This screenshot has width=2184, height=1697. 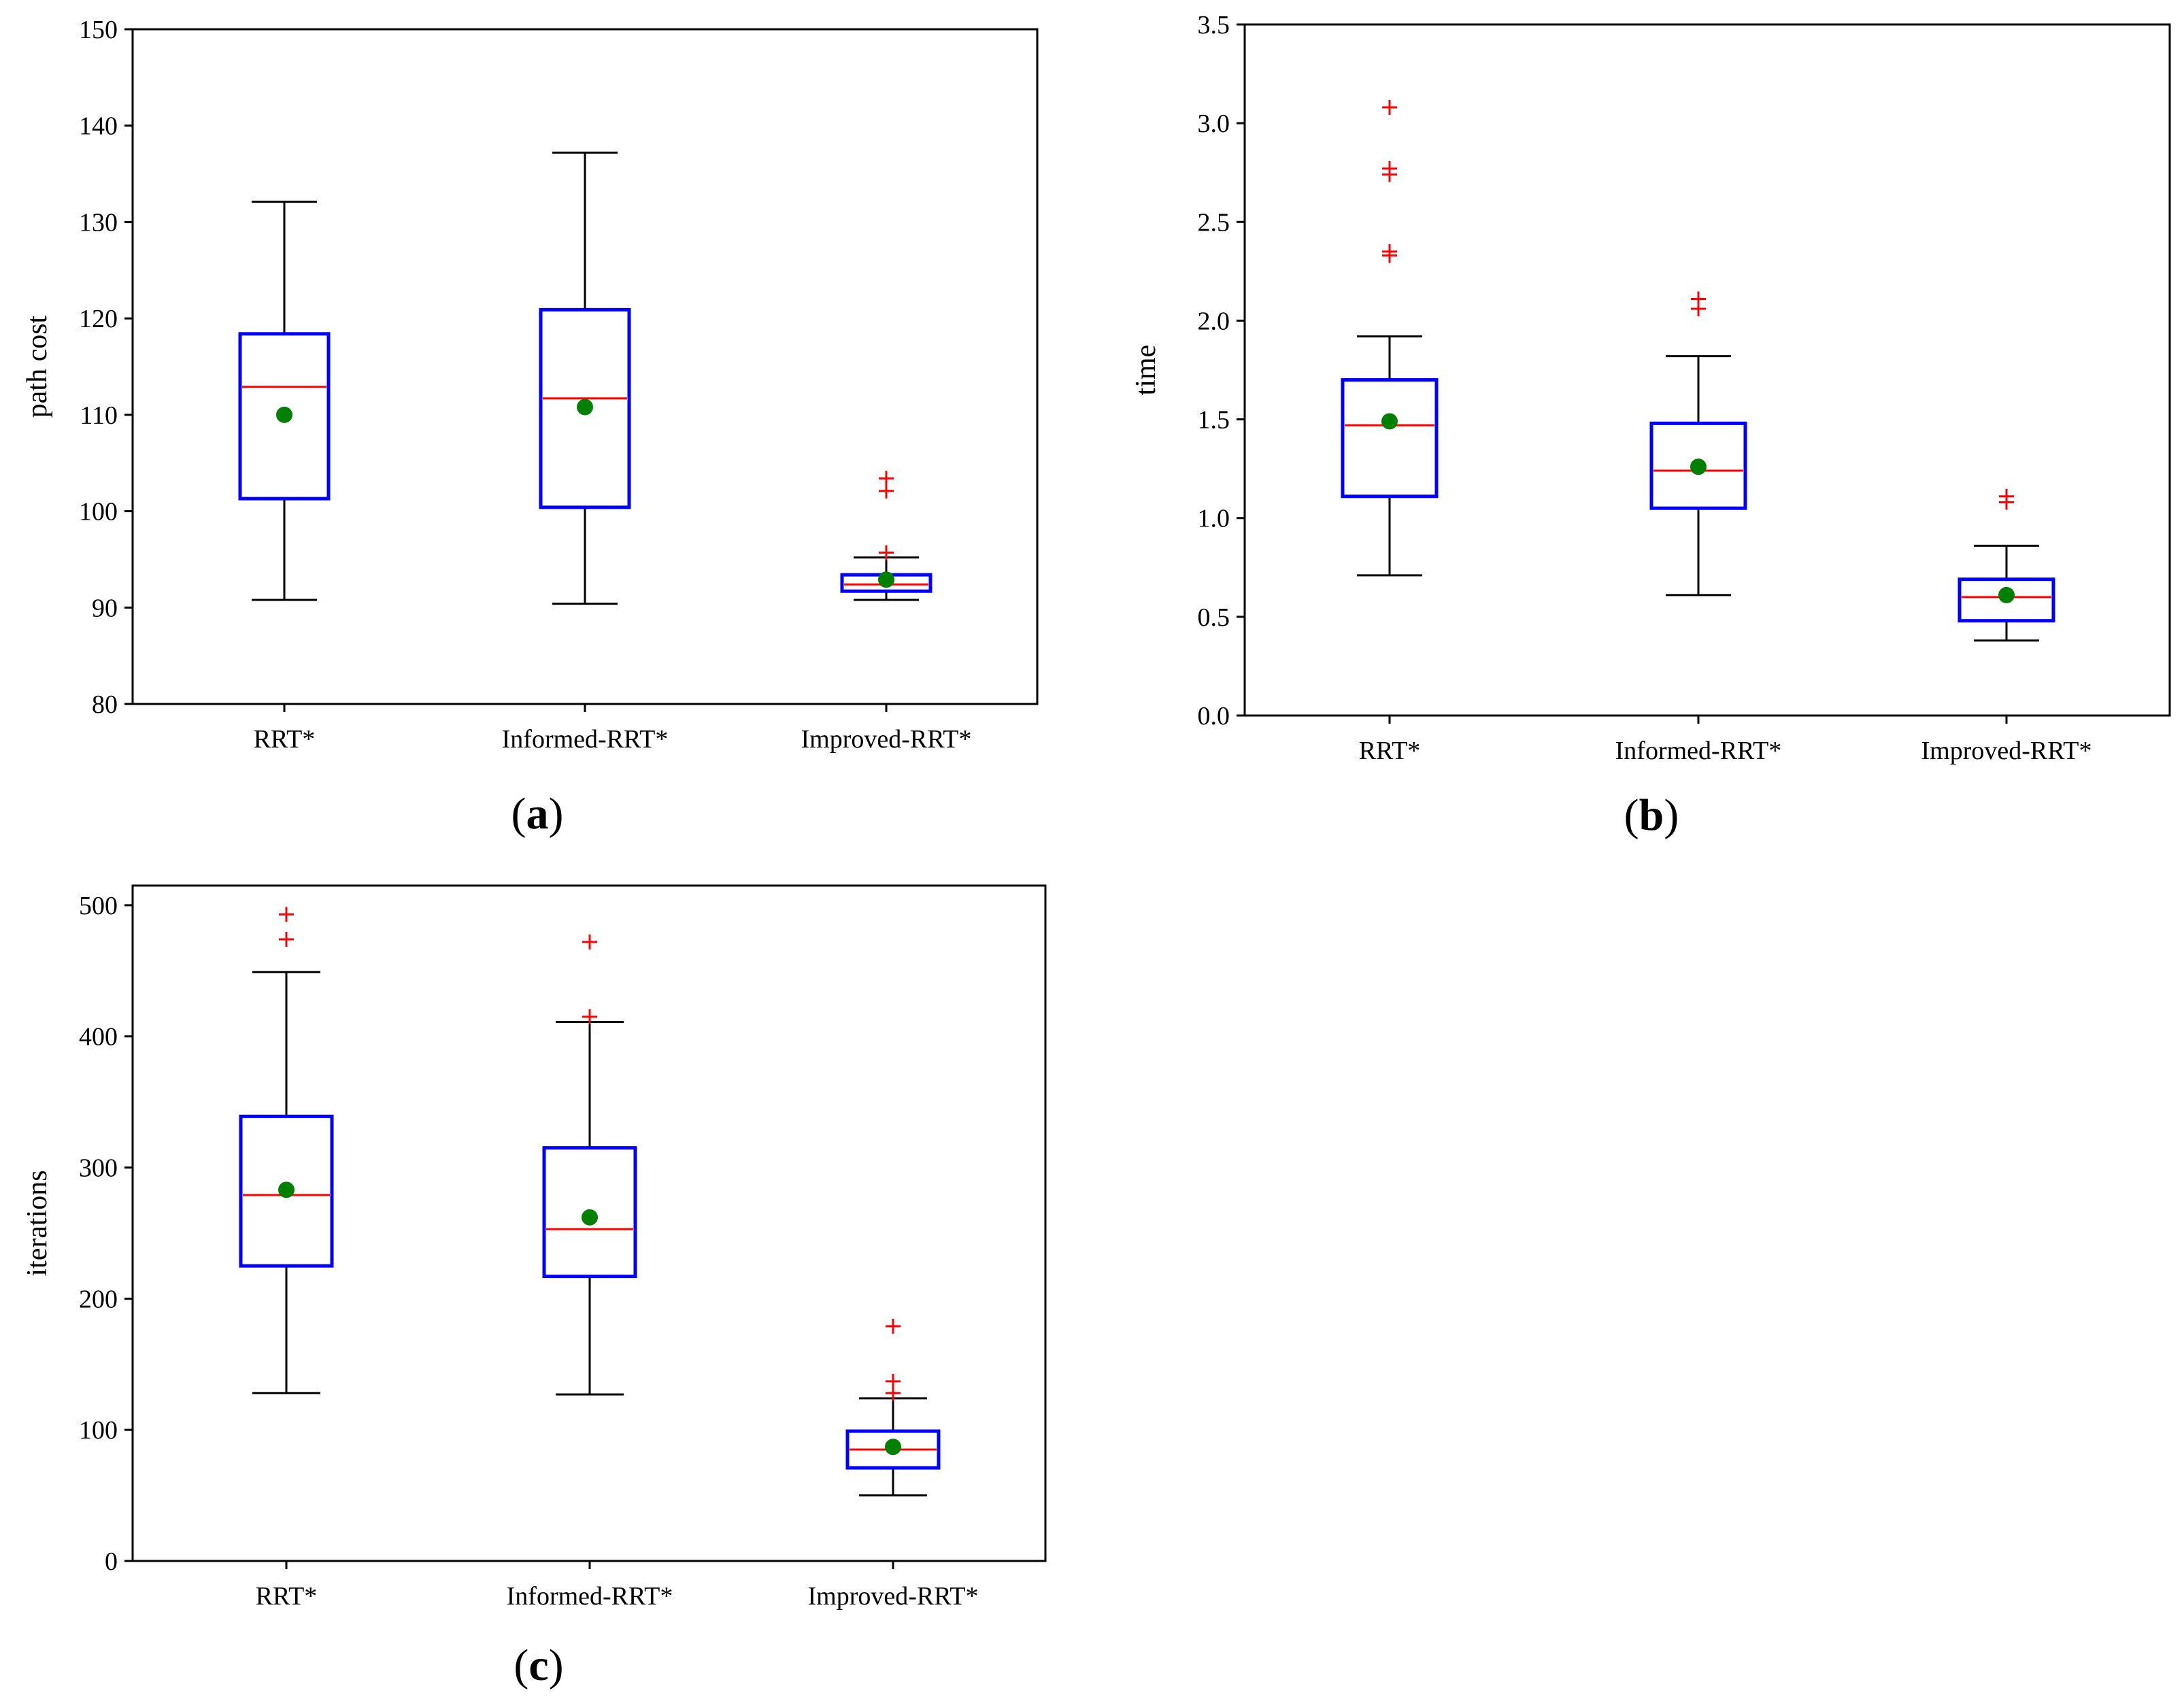 What do you see at coordinates (1214, 420) in the screenshot?
I see `y-tick-label: 1.5` at bounding box center [1214, 420].